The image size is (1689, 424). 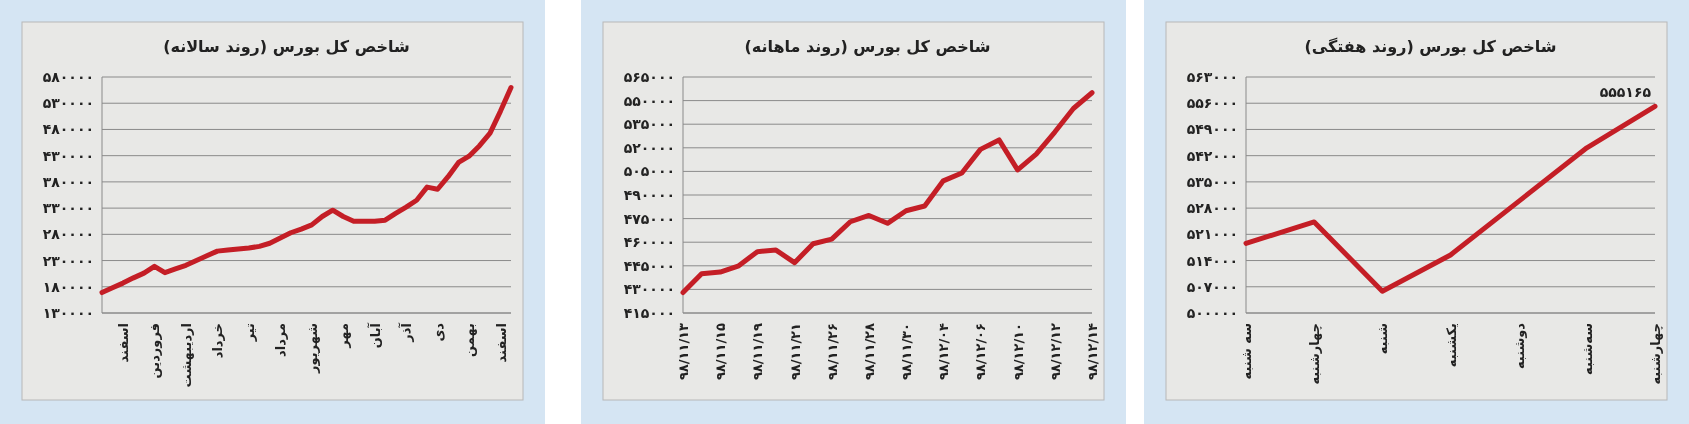 What do you see at coordinates (1451, 345) in the screenshot?
I see `x-tick-label: یکشنبه` at bounding box center [1451, 345].